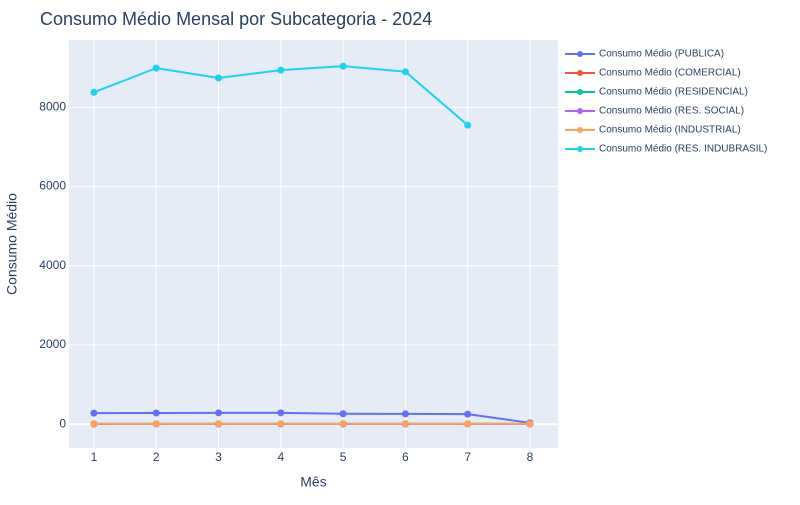  What do you see at coordinates (343, 457) in the screenshot?
I see `x-tick-label: 5` at bounding box center [343, 457].